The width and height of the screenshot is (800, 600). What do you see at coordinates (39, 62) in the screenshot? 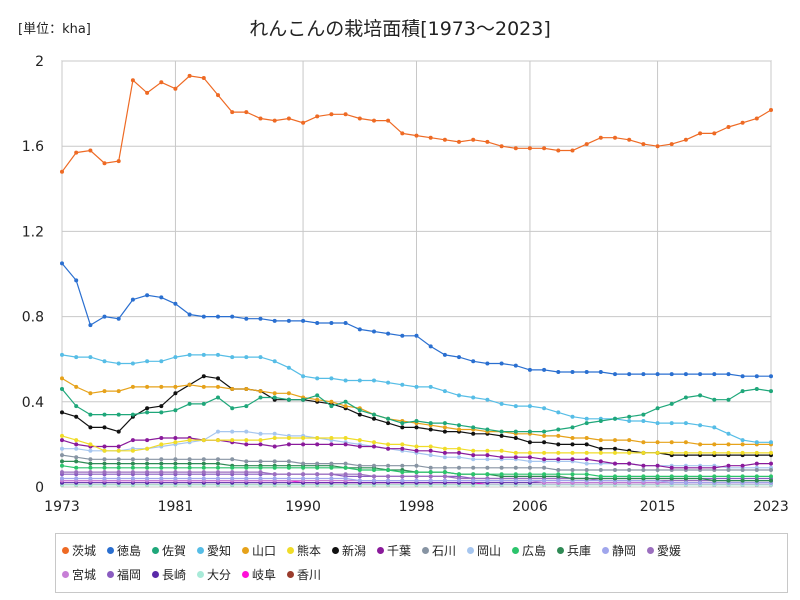
I see `y-tick-label: 2` at bounding box center [39, 62].